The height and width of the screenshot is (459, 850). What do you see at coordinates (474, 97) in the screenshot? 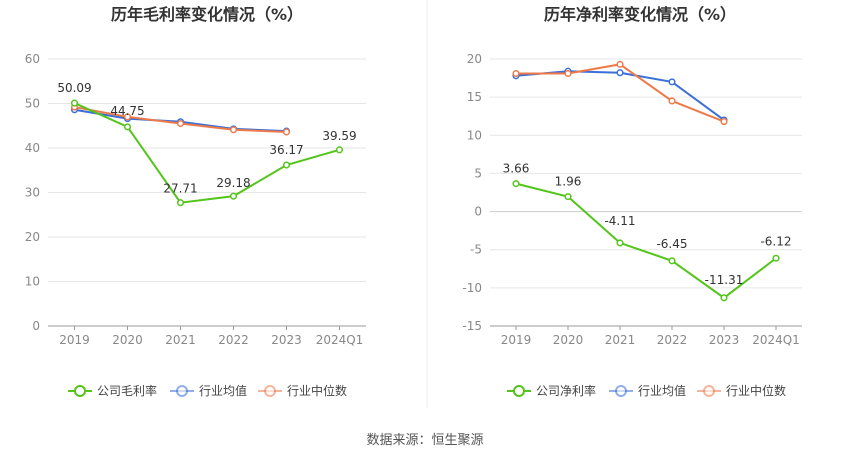
I see `chart2-y-tick-label: 15` at bounding box center [474, 97].